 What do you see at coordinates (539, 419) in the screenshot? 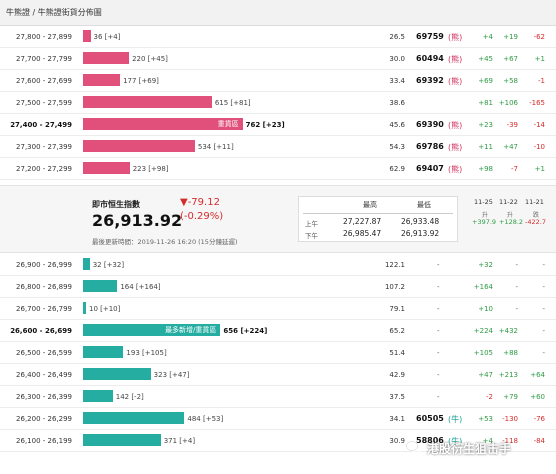
I see `change-col-3: -76` at bounding box center [539, 419].